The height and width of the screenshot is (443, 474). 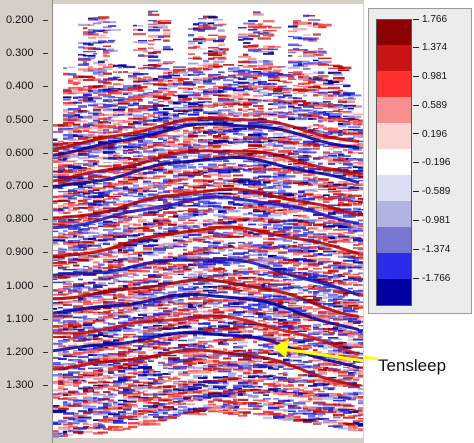 I want to click on tick-mark, so click(x=45, y=186).